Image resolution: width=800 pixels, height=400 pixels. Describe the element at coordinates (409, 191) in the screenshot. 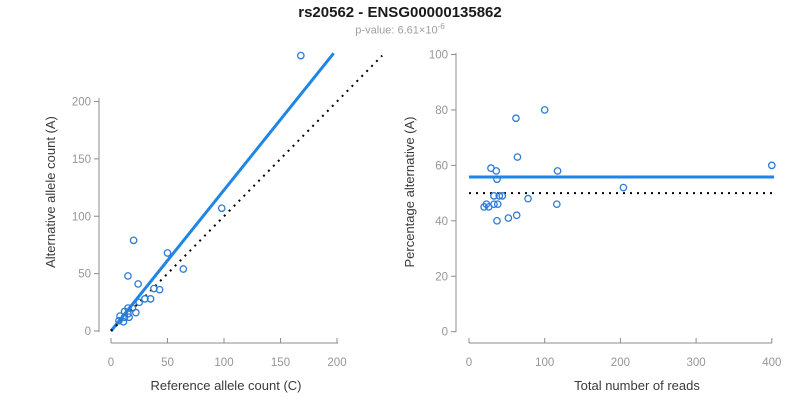

I see `y-axis-title: Percentage alternative (A)` at that location.